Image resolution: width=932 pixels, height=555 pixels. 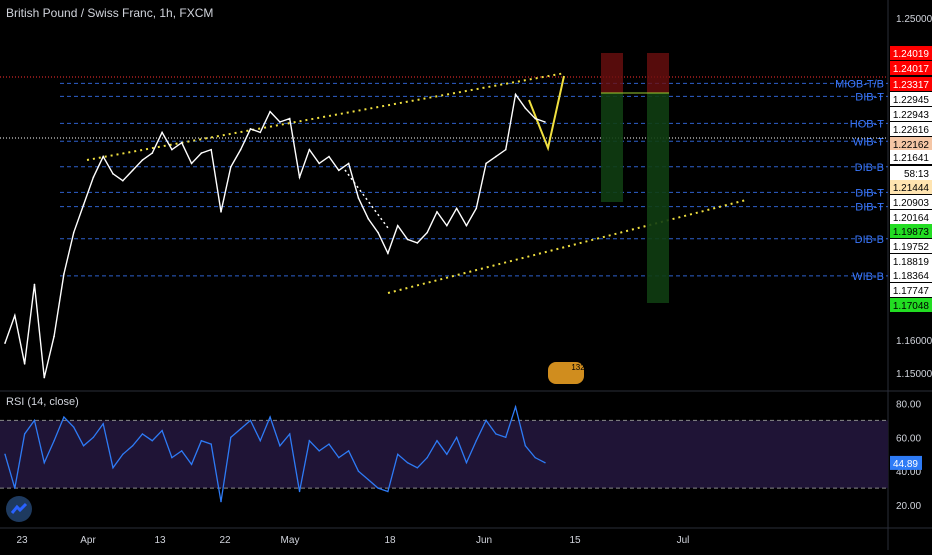 What do you see at coordinates (868, 142) in the screenshot?
I see `level-label-3: WIB-T` at bounding box center [868, 142].